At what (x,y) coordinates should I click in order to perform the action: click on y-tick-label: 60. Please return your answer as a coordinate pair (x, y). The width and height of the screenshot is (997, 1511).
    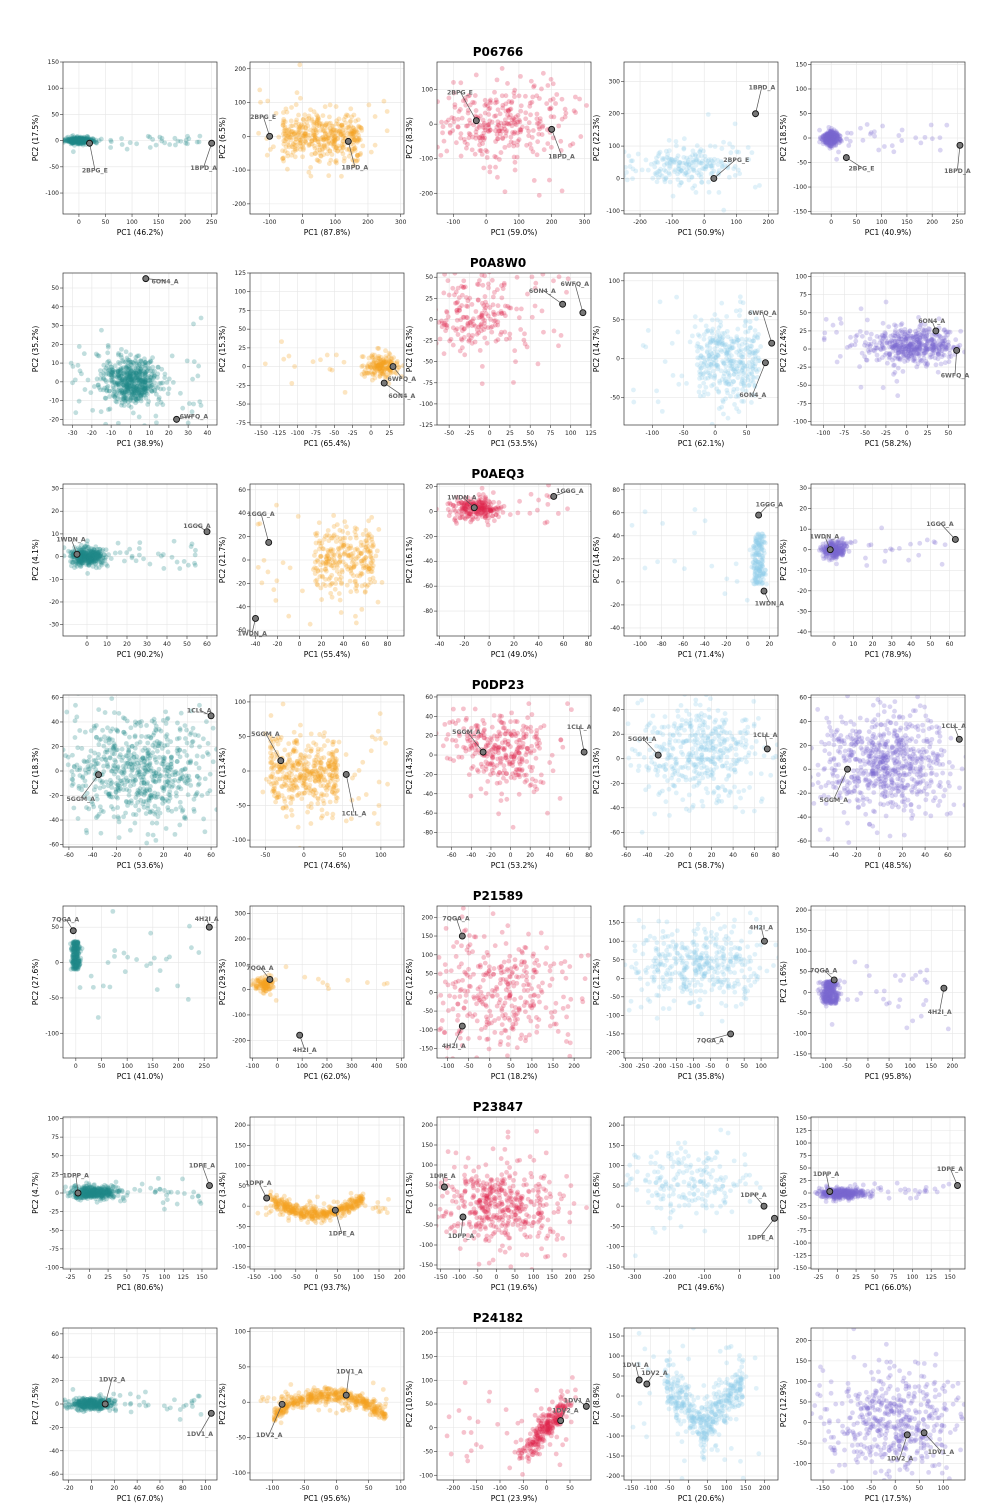
    Looking at the image, I should click on (242, 490).